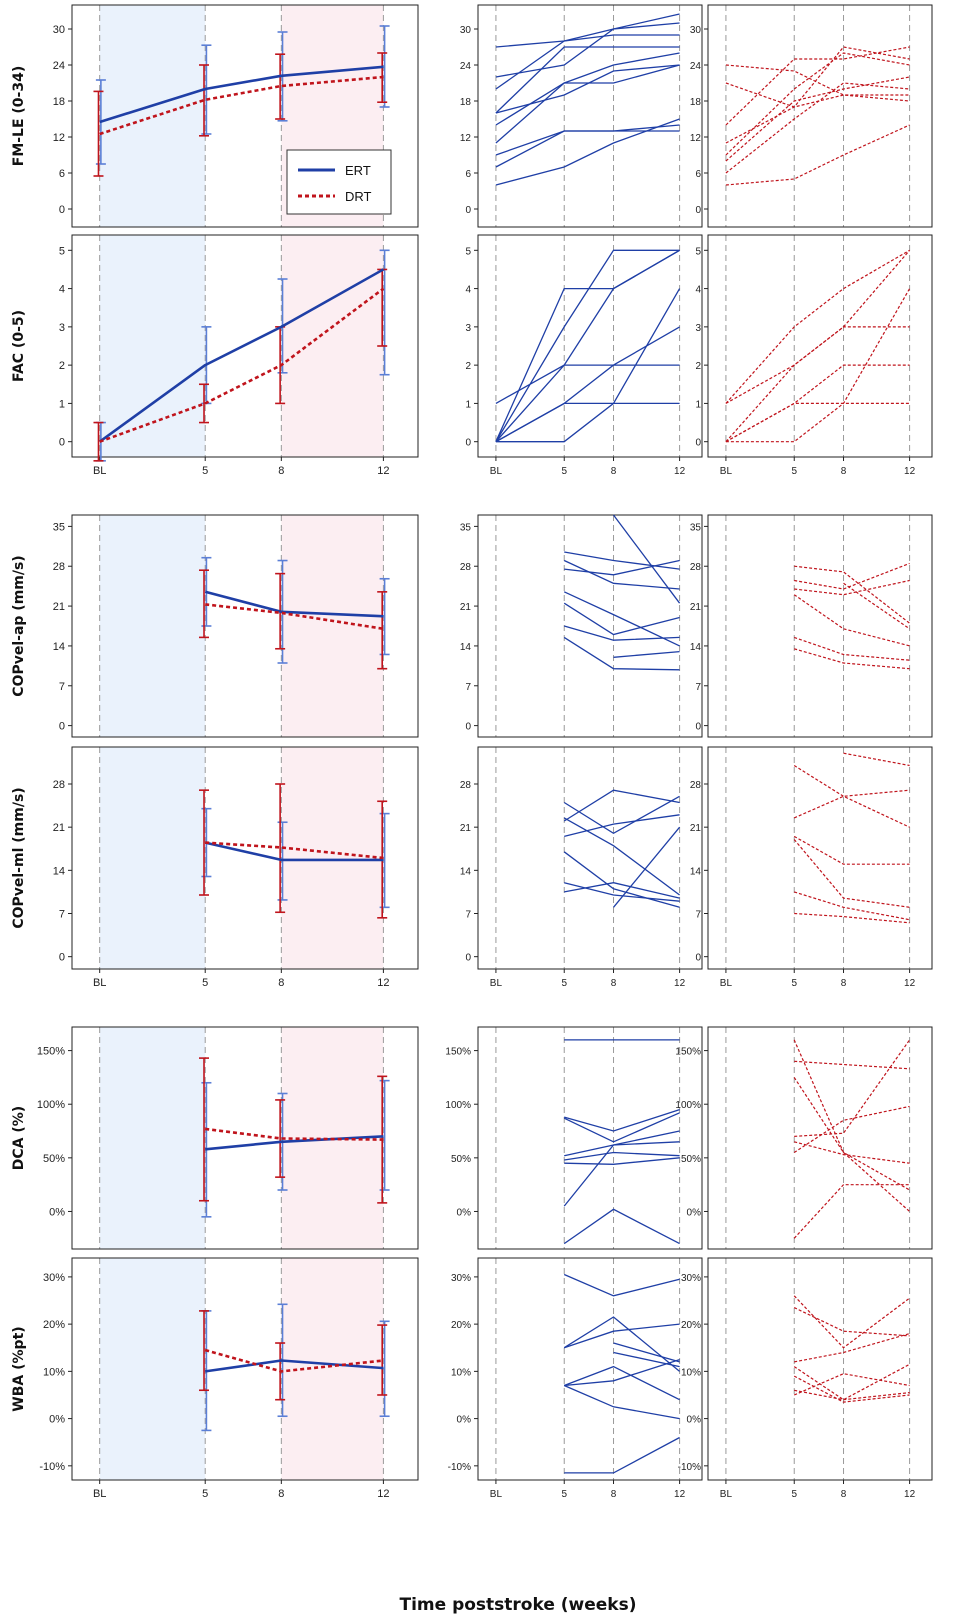  I want to click on y-tick-label: 35, so click(466, 527).